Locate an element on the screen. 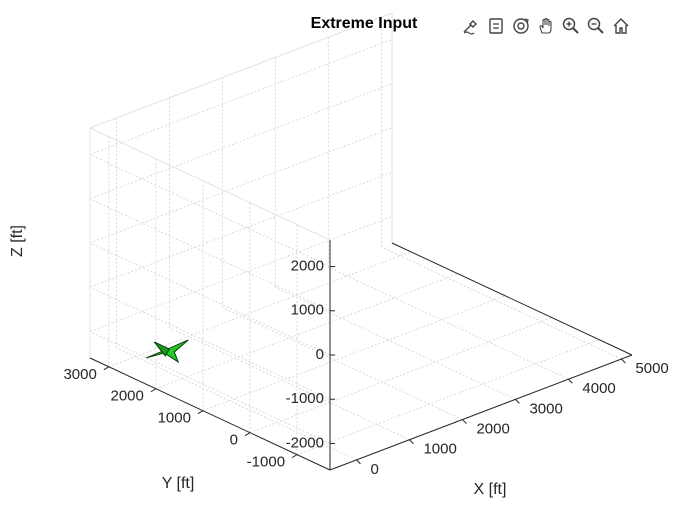 The image size is (700, 525). x-tick-label: 5000 is located at coordinates (651, 368).